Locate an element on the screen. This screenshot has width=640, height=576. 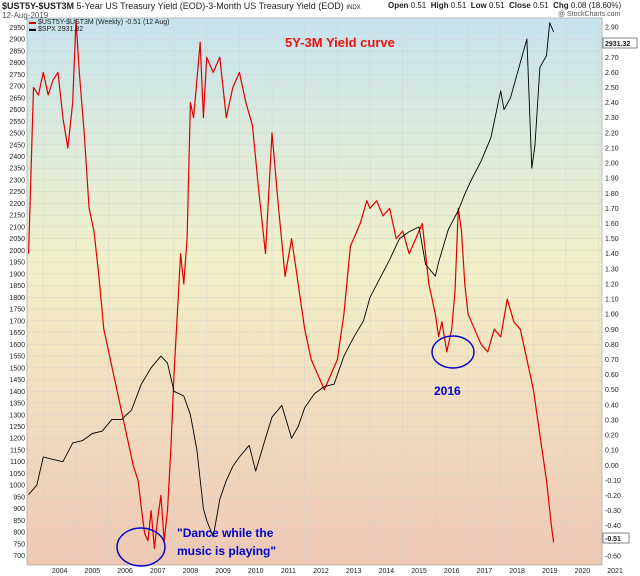
x-tick-label: 2020 is located at coordinates (583, 571).